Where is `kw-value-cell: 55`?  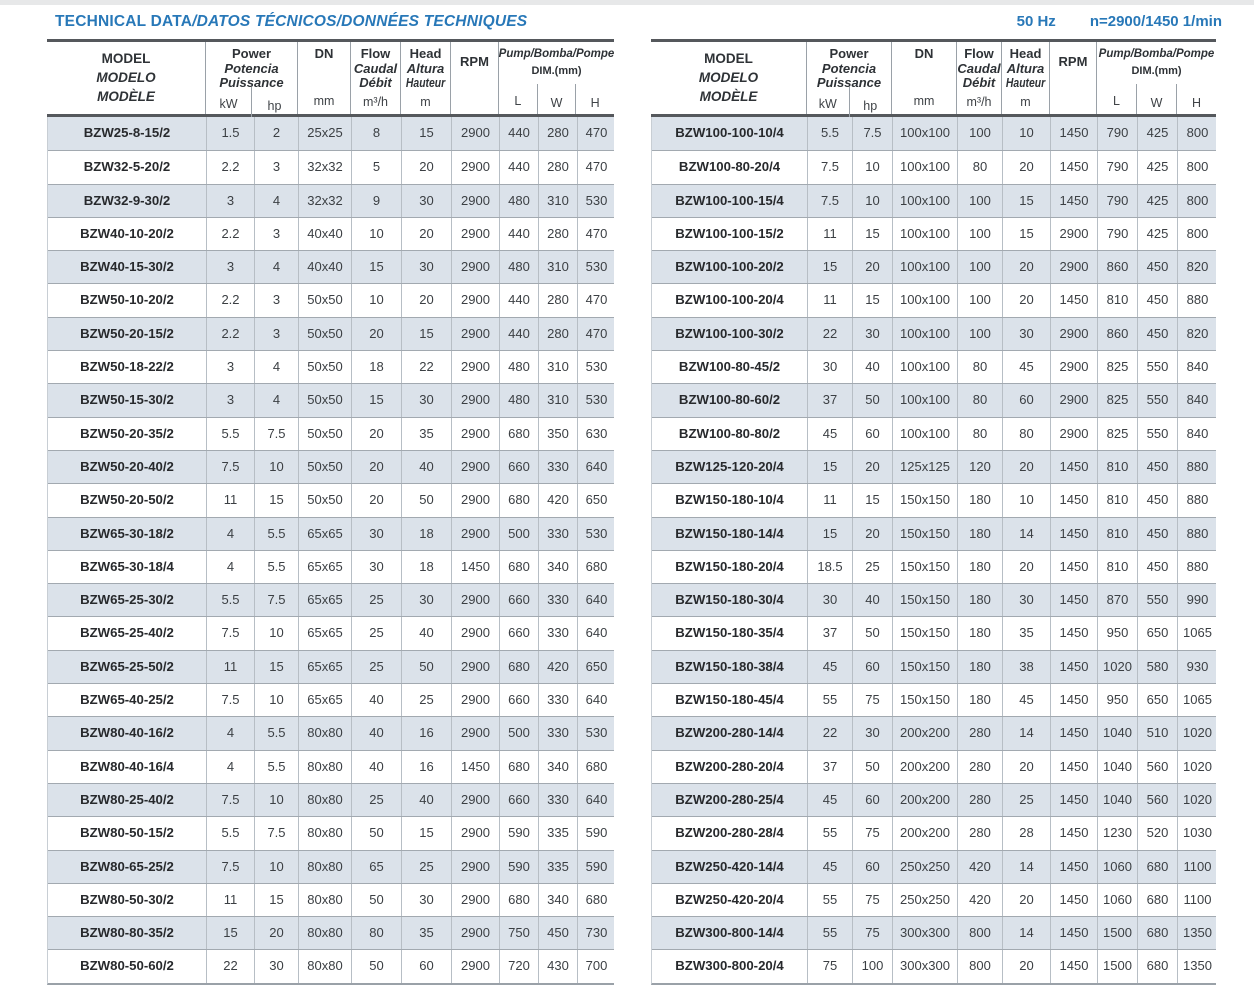 kw-value-cell: 55 is located at coordinates (829, 900).